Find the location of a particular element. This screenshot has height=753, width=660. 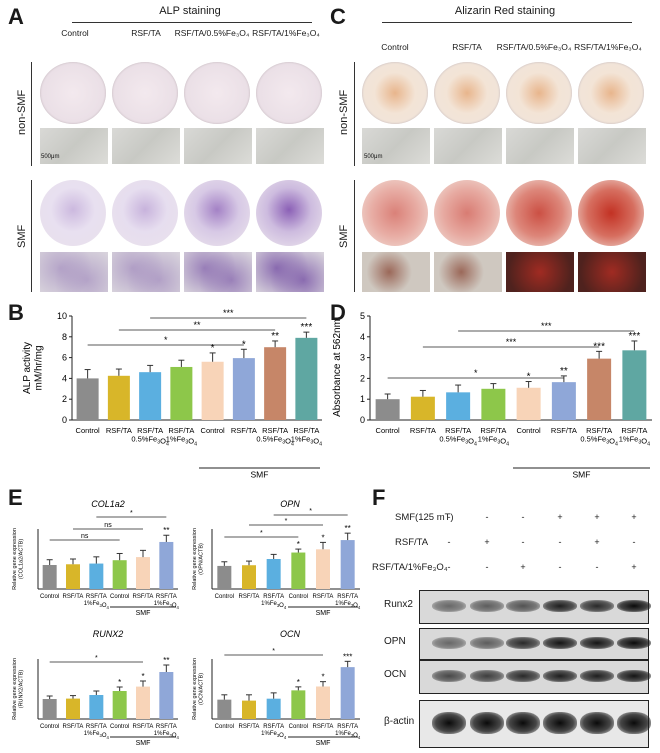

chart-title: COL1a2 is located at coordinates (108, 504).